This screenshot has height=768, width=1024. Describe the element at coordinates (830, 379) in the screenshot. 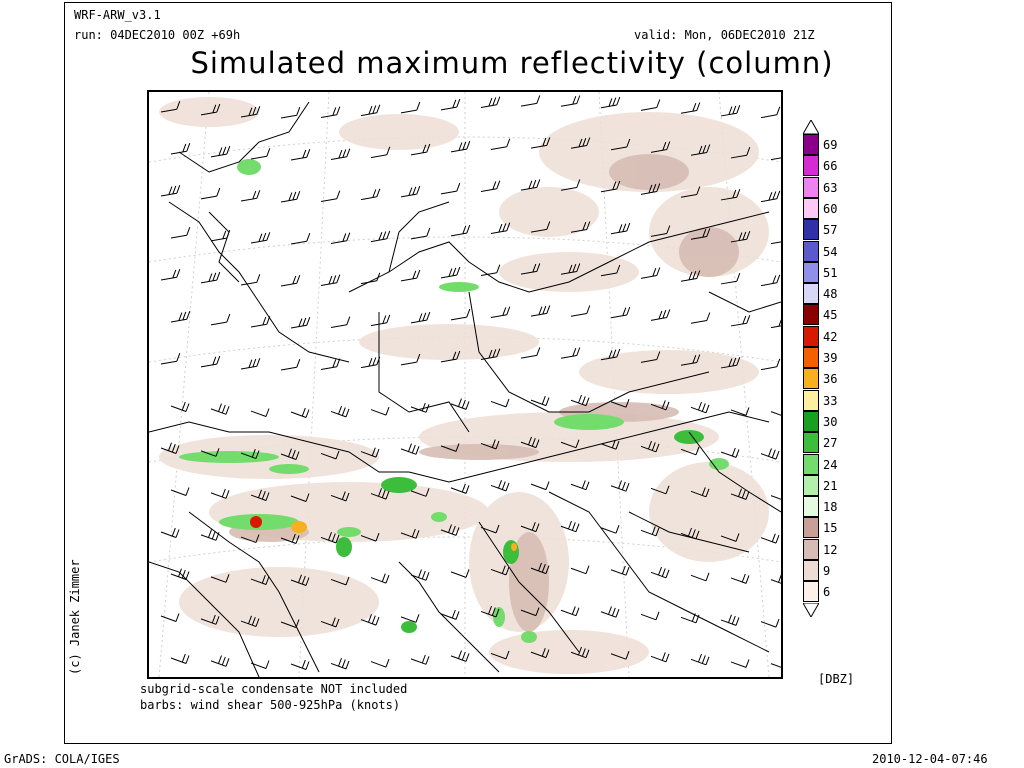

I see `colorbar-label: 36` at that location.